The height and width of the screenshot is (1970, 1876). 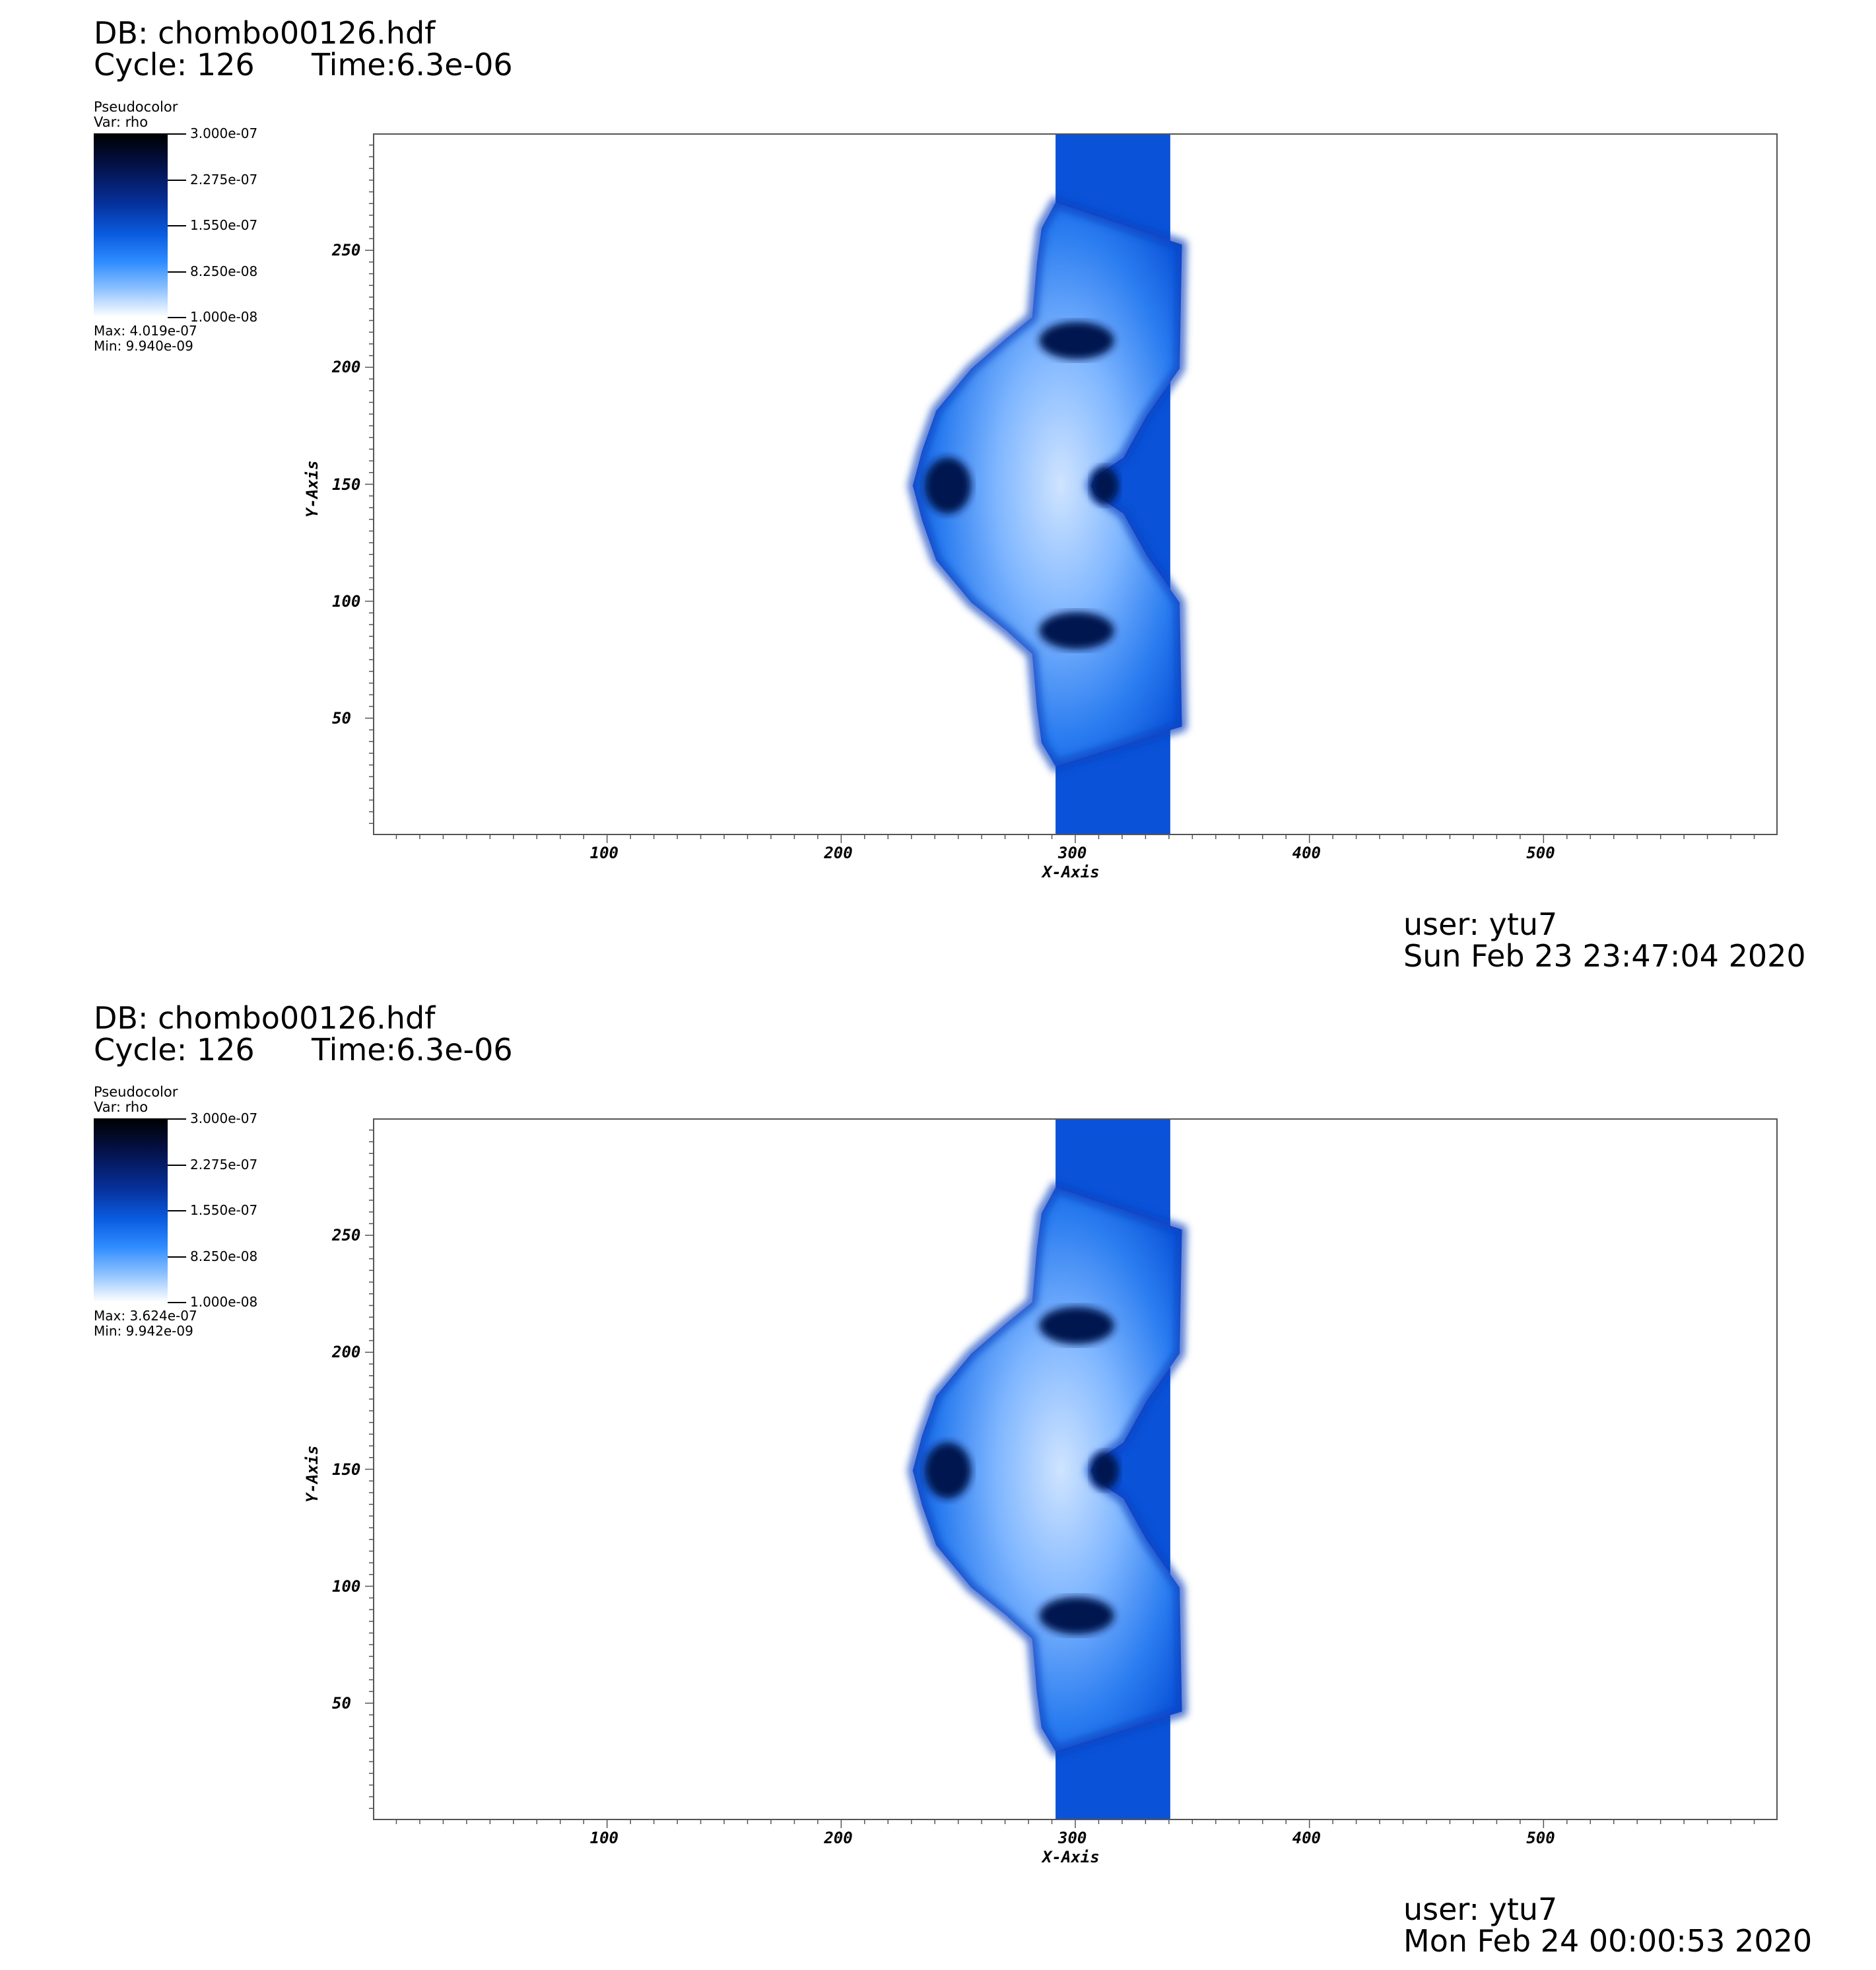 What do you see at coordinates (143, 1331) in the screenshot?
I see `legend-min: Min: 9.942e-09` at bounding box center [143, 1331].